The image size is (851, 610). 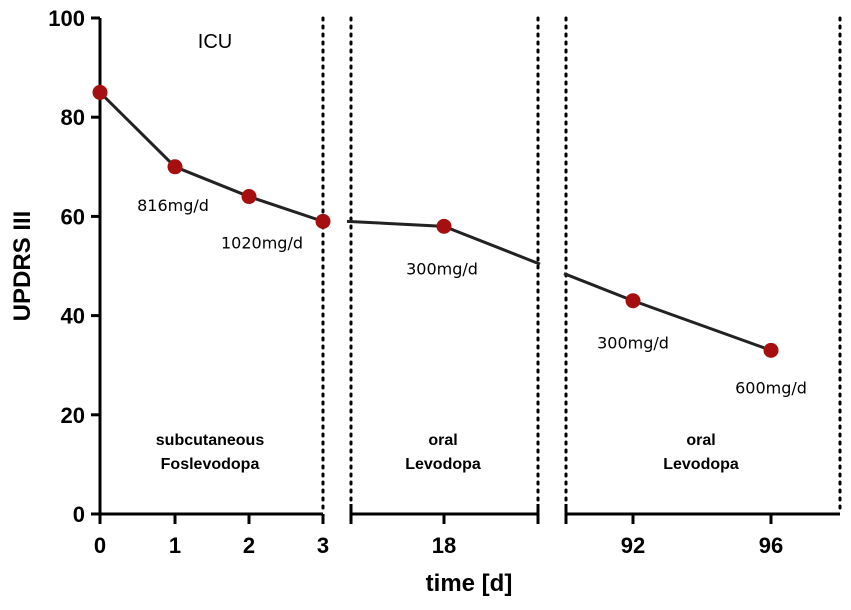 What do you see at coordinates (74, 266) in the screenshot?
I see `y-ticks: 0 20 40 60 80 100` at bounding box center [74, 266].